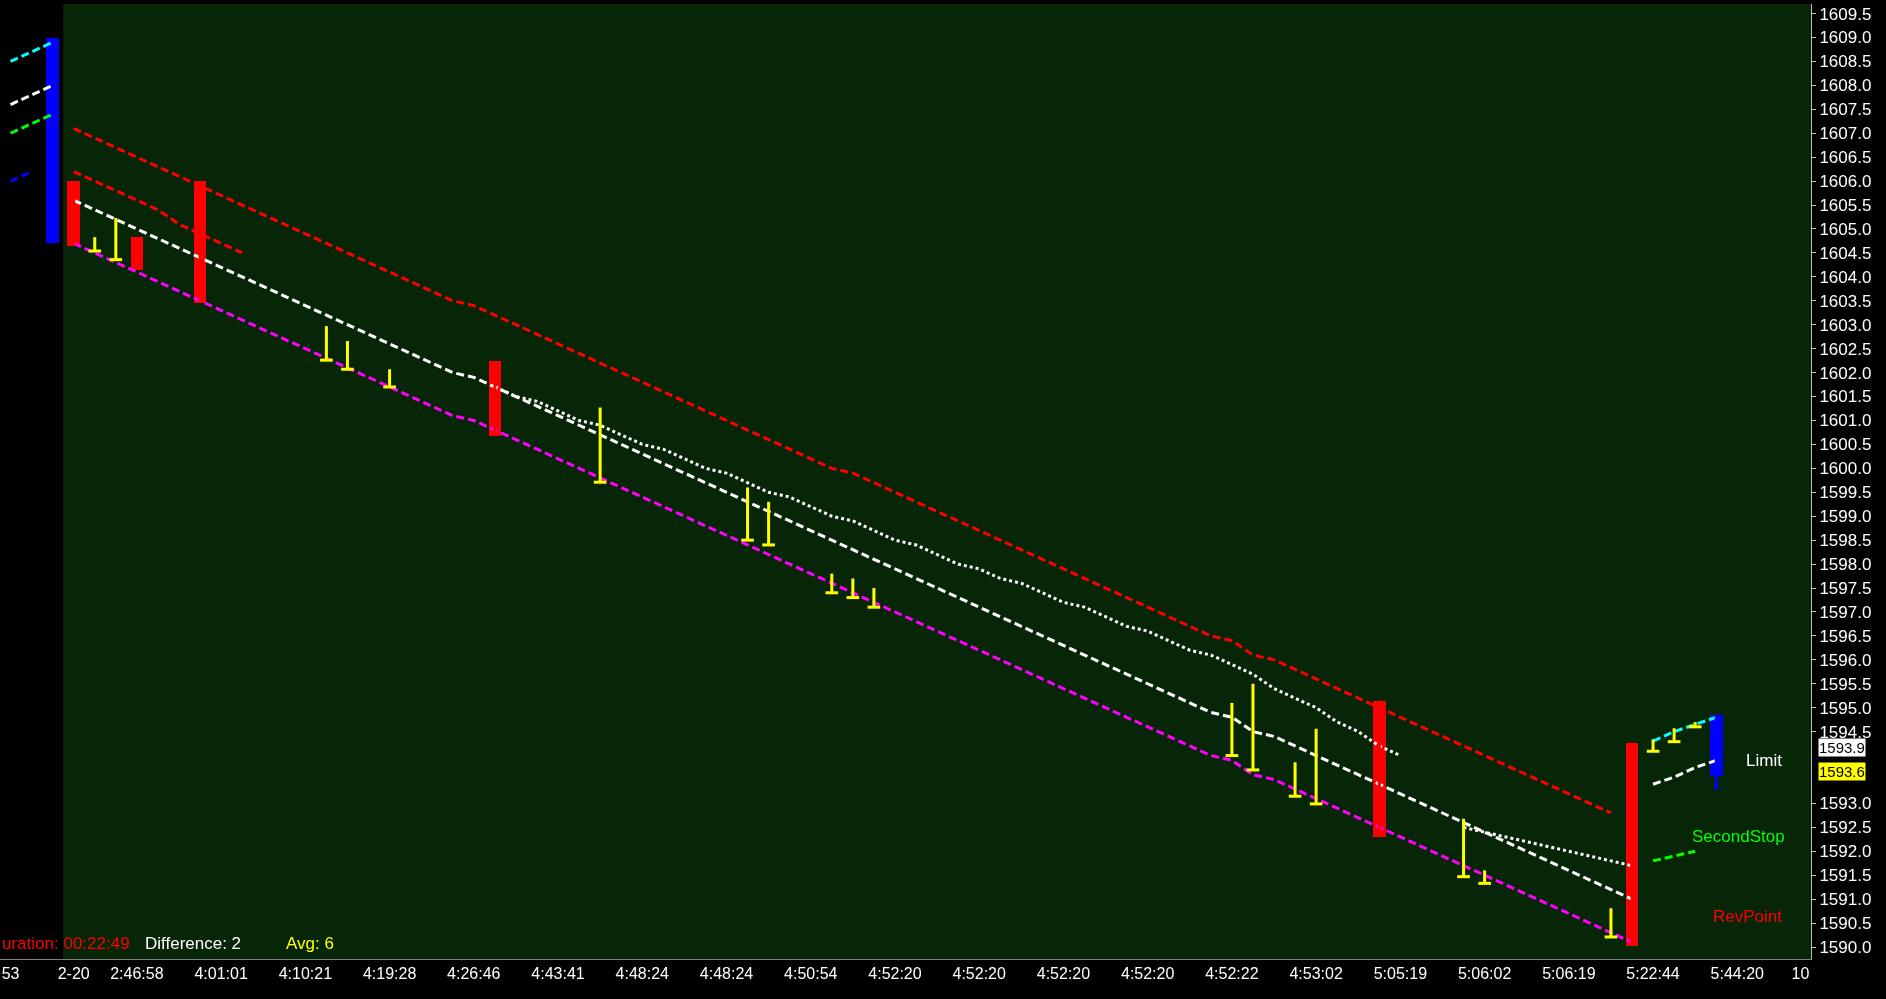 The width and height of the screenshot is (1886, 999). I want to click on y-tick-label: 1602.5, so click(1845, 349).